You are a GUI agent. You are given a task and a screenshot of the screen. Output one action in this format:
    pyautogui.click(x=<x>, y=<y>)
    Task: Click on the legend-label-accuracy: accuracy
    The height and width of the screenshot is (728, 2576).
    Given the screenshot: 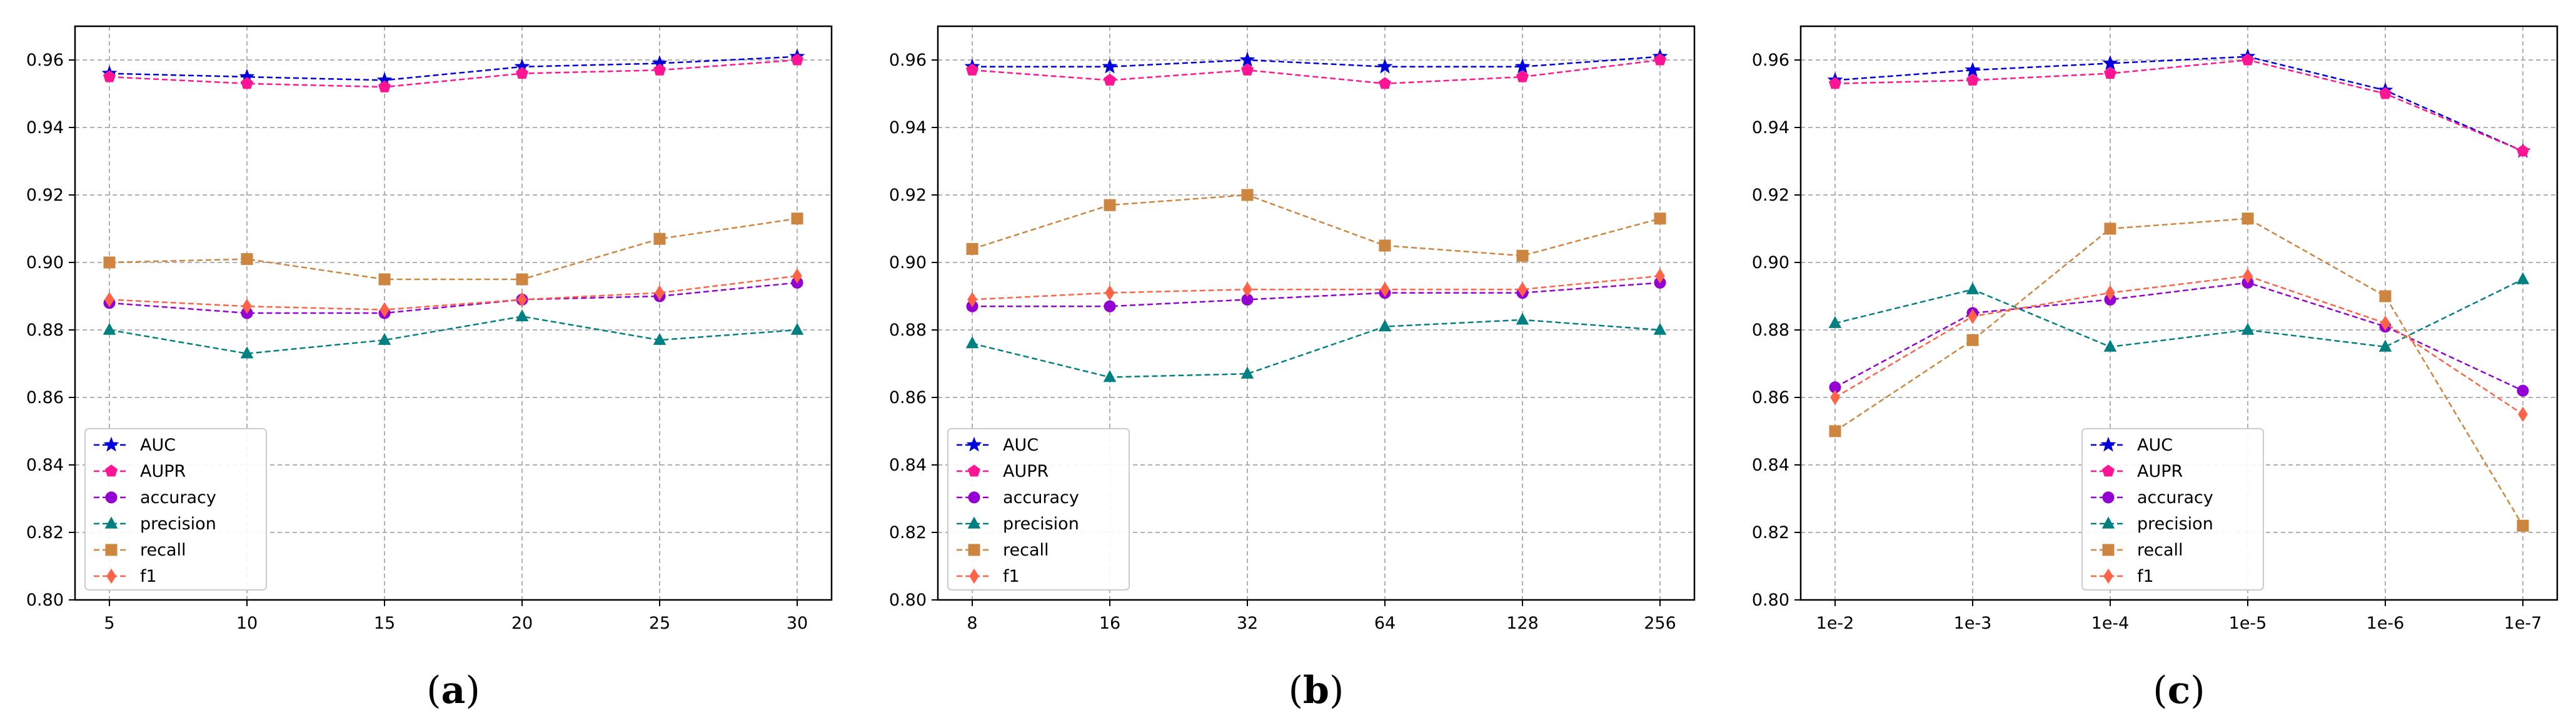 What is the action you would take?
    pyautogui.click(x=2175, y=498)
    